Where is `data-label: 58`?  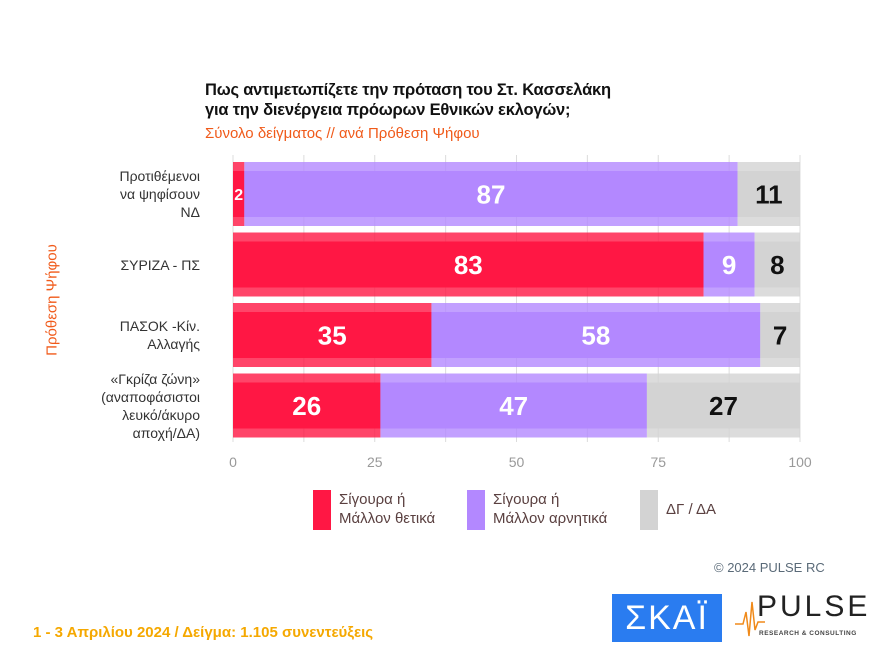 data-label: 58 is located at coordinates (595, 335).